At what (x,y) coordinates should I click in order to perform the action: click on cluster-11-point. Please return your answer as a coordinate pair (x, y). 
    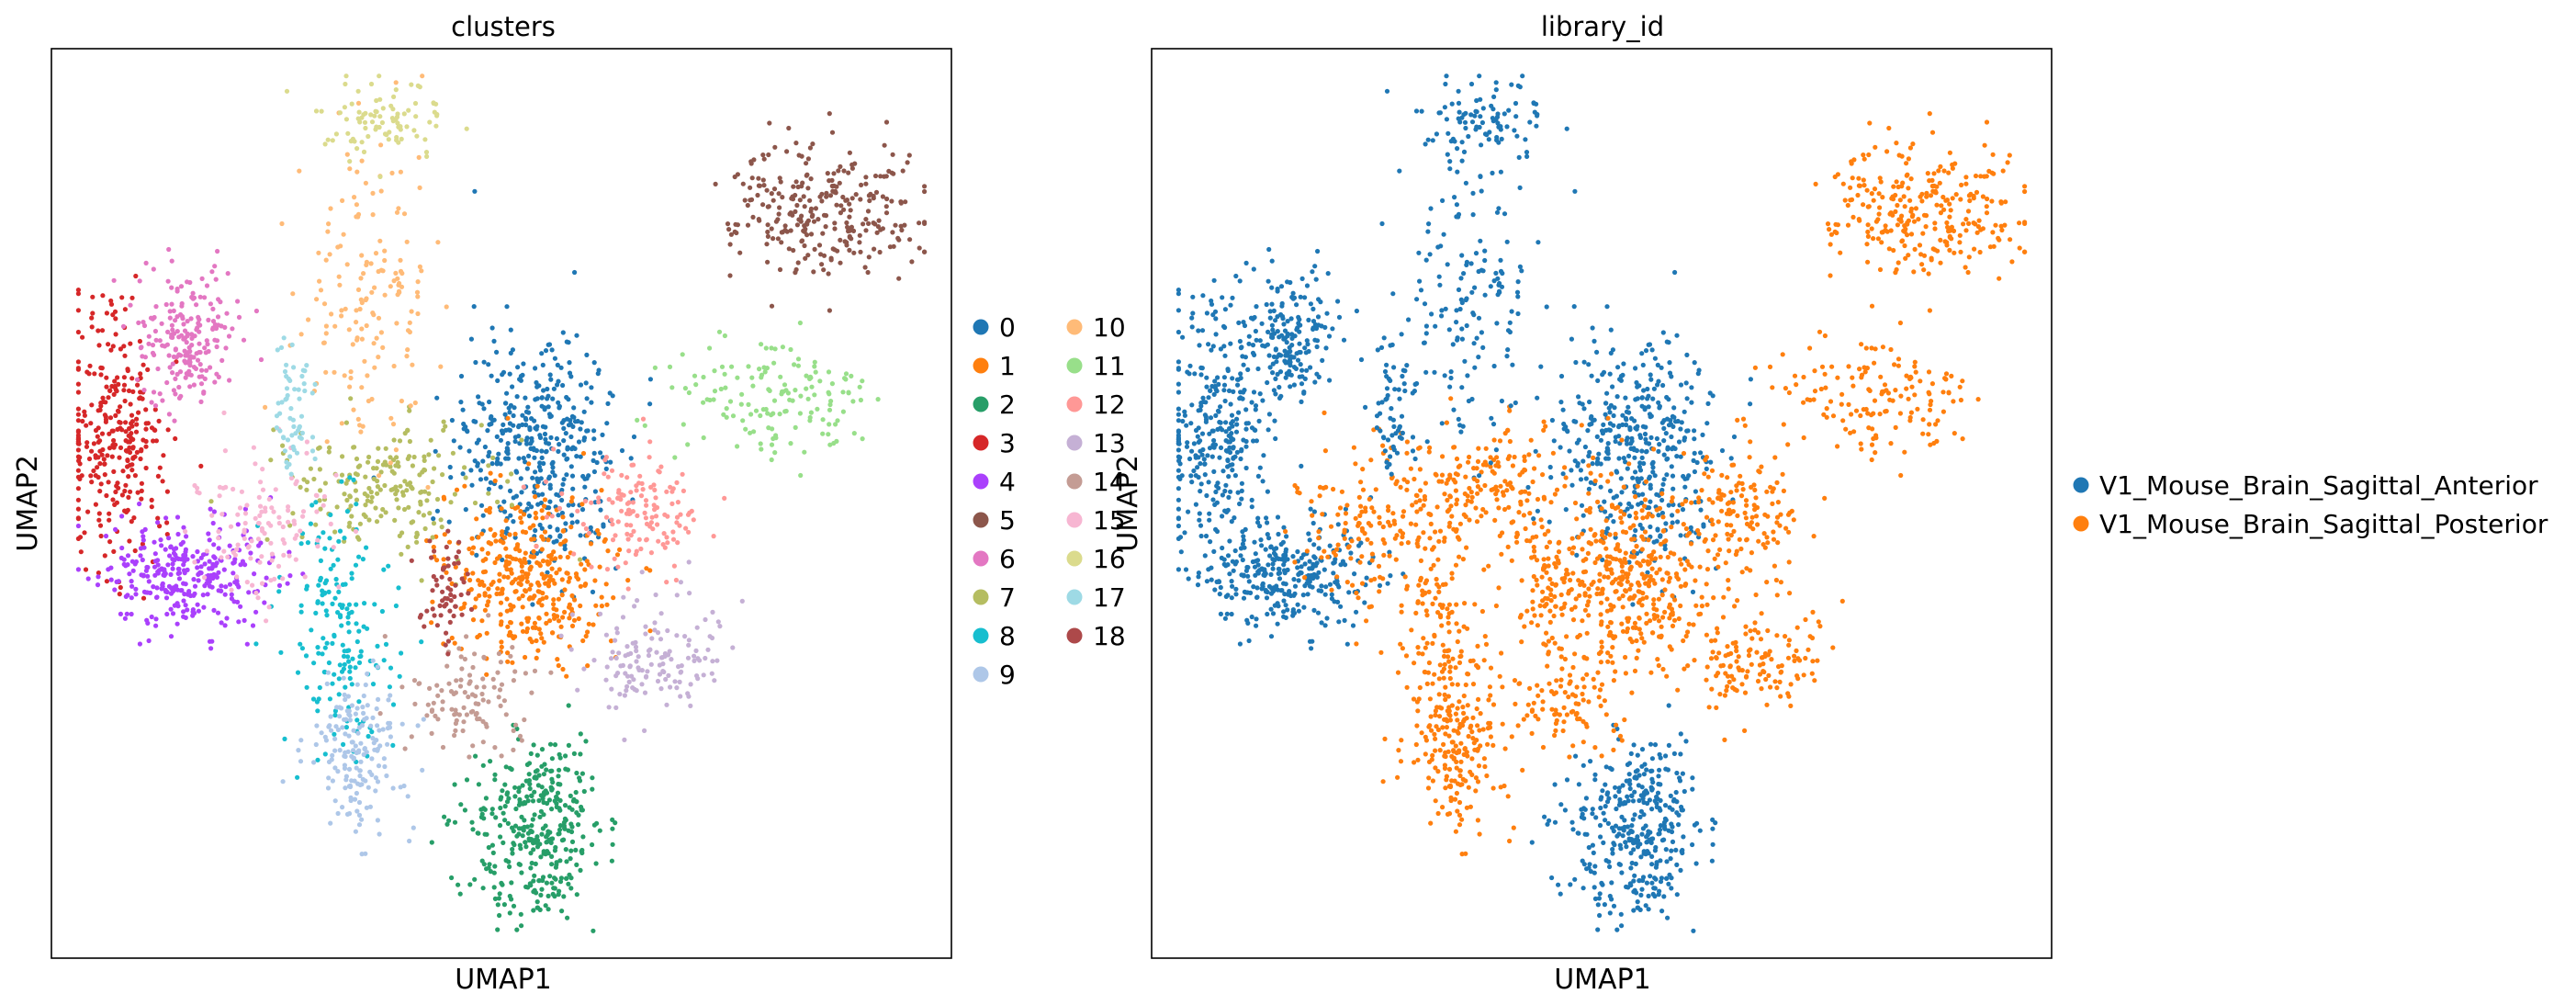
    Looking at the image, I should click on (837, 420).